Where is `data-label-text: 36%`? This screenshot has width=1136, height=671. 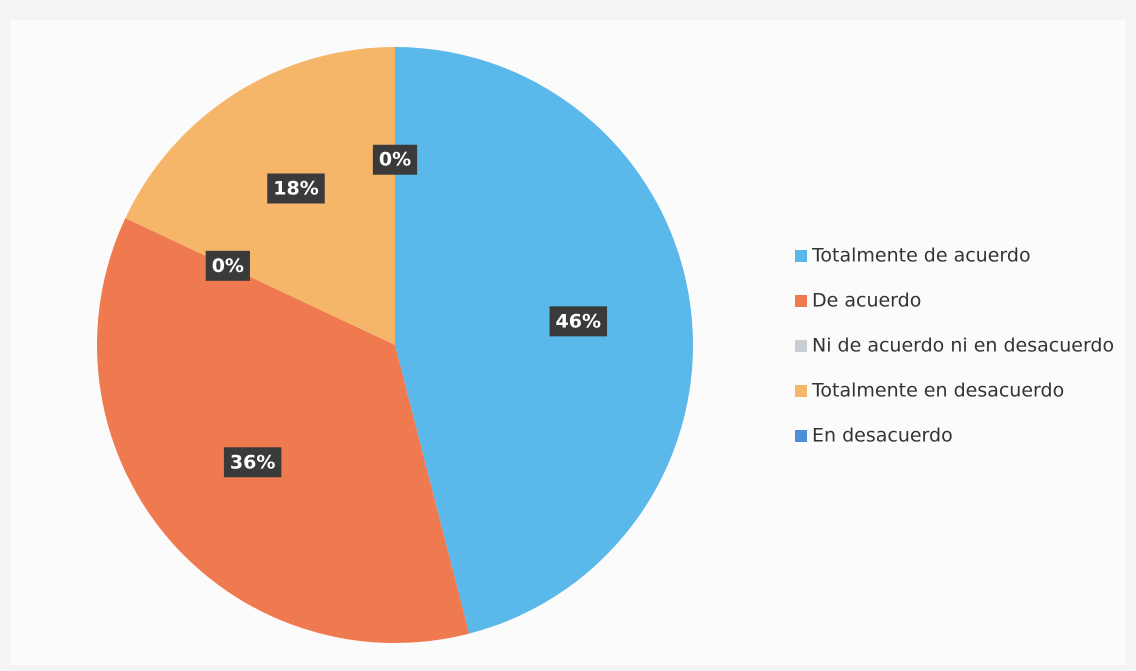
data-label-text: 36% is located at coordinates (252, 462).